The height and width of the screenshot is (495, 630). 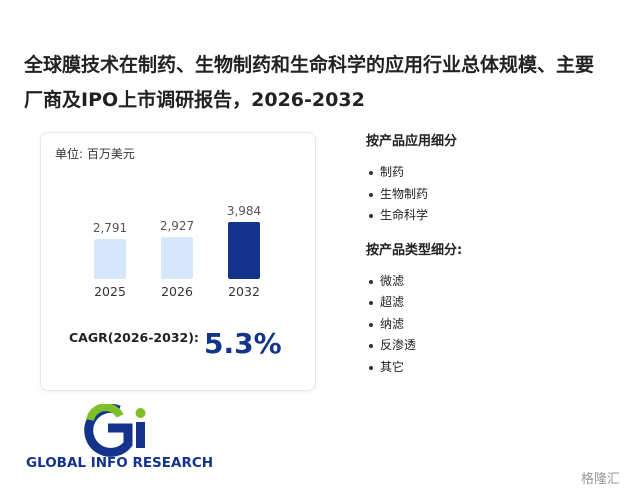 What do you see at coordinates (491, 173) in the screenshot?
I see `list-item: 制药` at bounding box center [491, 173].